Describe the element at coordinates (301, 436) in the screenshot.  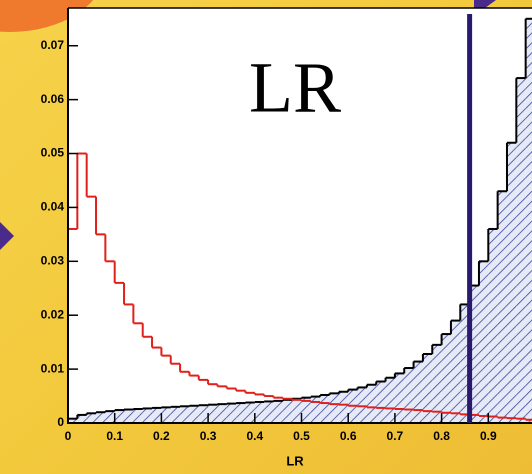
I see `x-tick-label: 0.5` at that location.